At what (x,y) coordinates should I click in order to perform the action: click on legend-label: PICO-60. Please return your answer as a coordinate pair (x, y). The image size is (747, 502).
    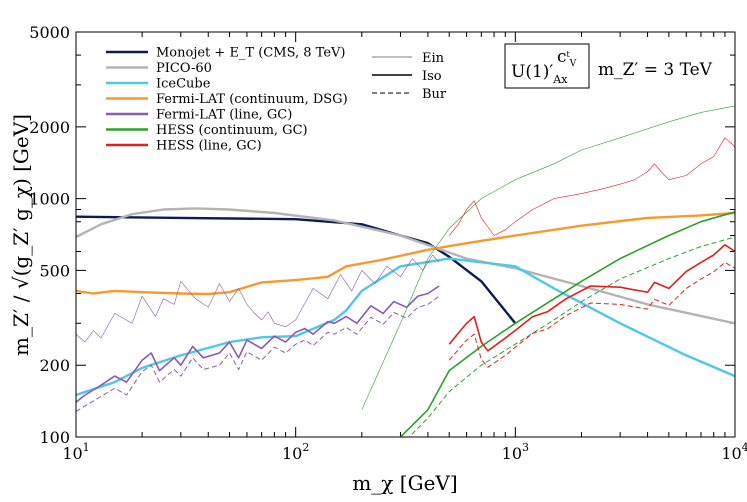
    Looking at the image, I should click on (184, 68).